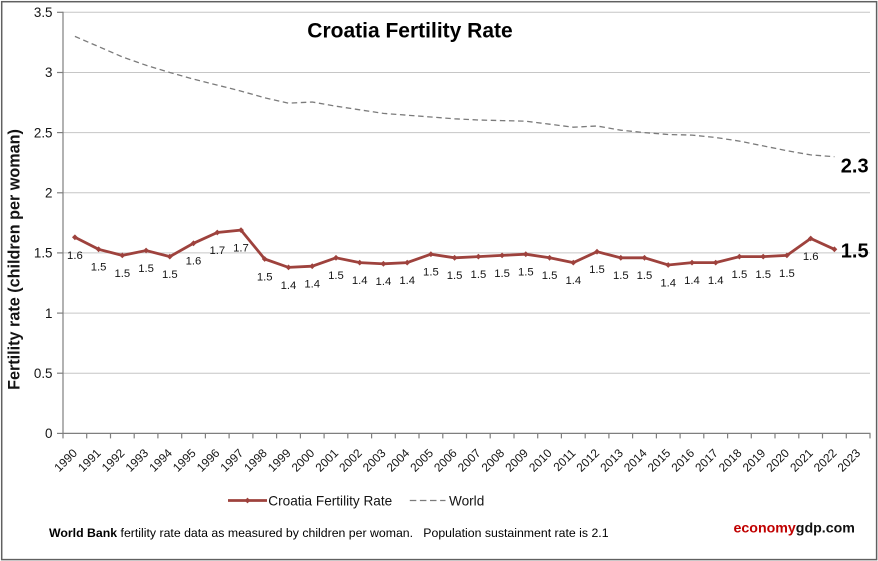 This screenshot has width=878, height=561. Describe the element at coordinates (48, 193) in the screenshot. I see `svg-text: 2` at that location.